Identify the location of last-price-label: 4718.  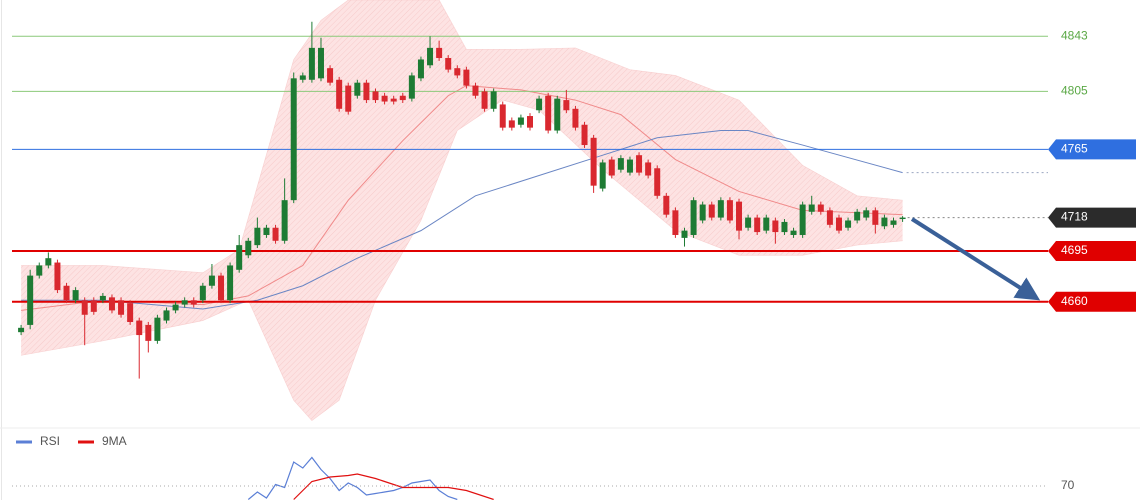
(1074, 217).